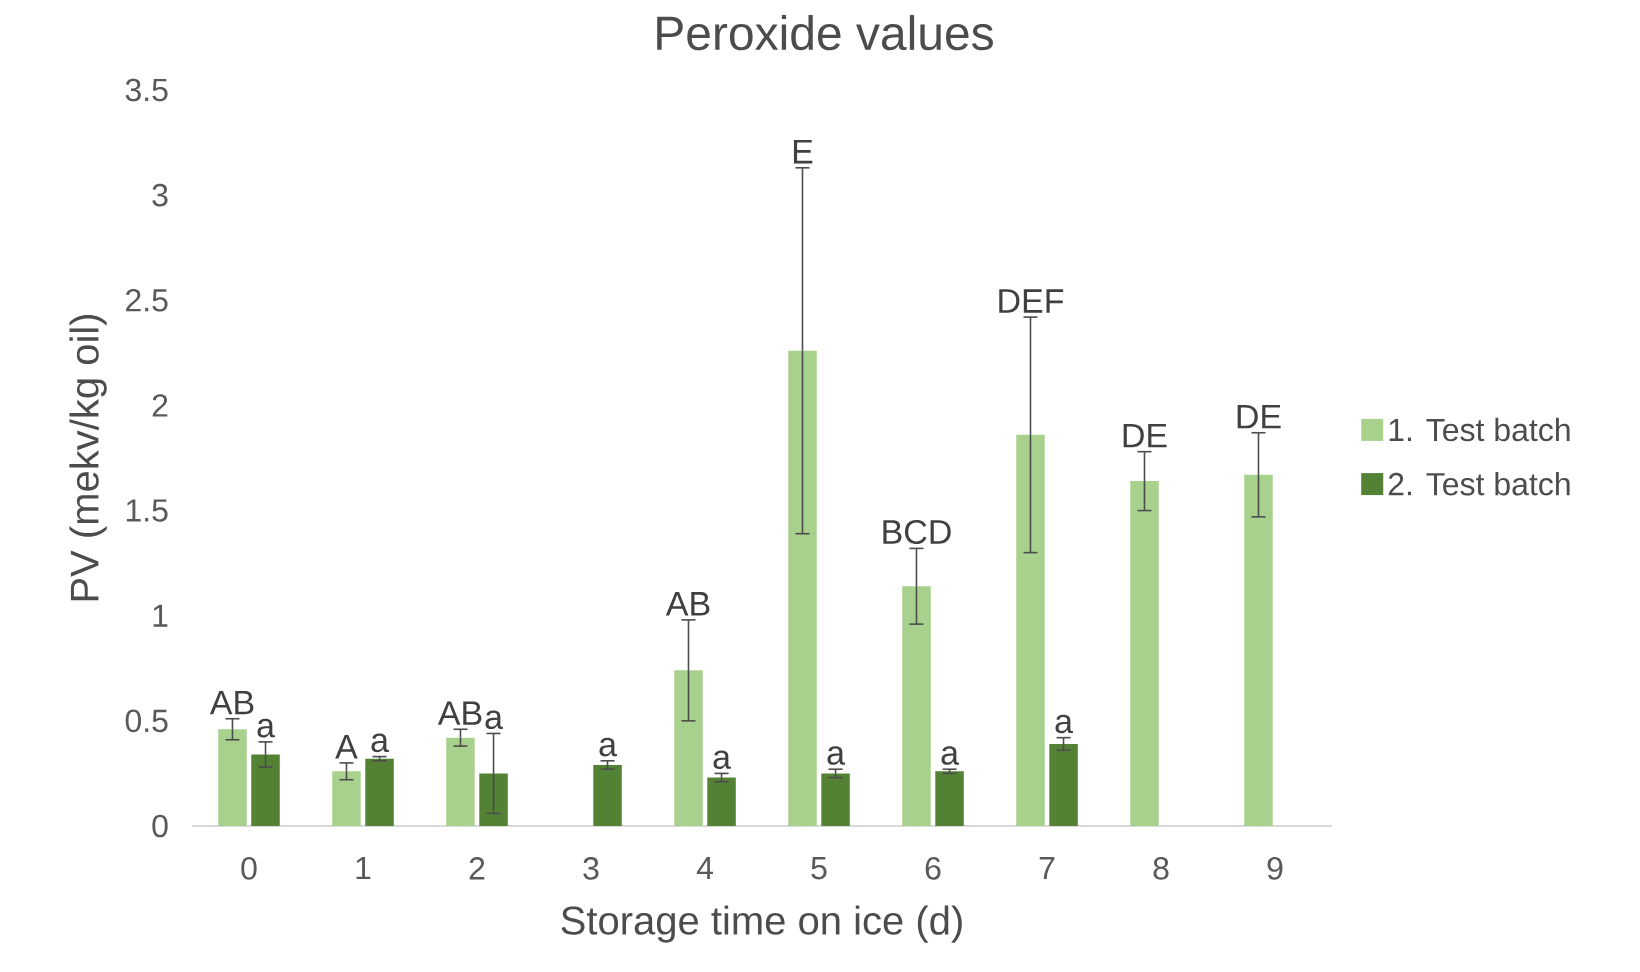 This screenshot has height=972, width=1640. Describe the element at coordinates (1031, 301) in the screenshot. I see `annotation: DEF` at that location.